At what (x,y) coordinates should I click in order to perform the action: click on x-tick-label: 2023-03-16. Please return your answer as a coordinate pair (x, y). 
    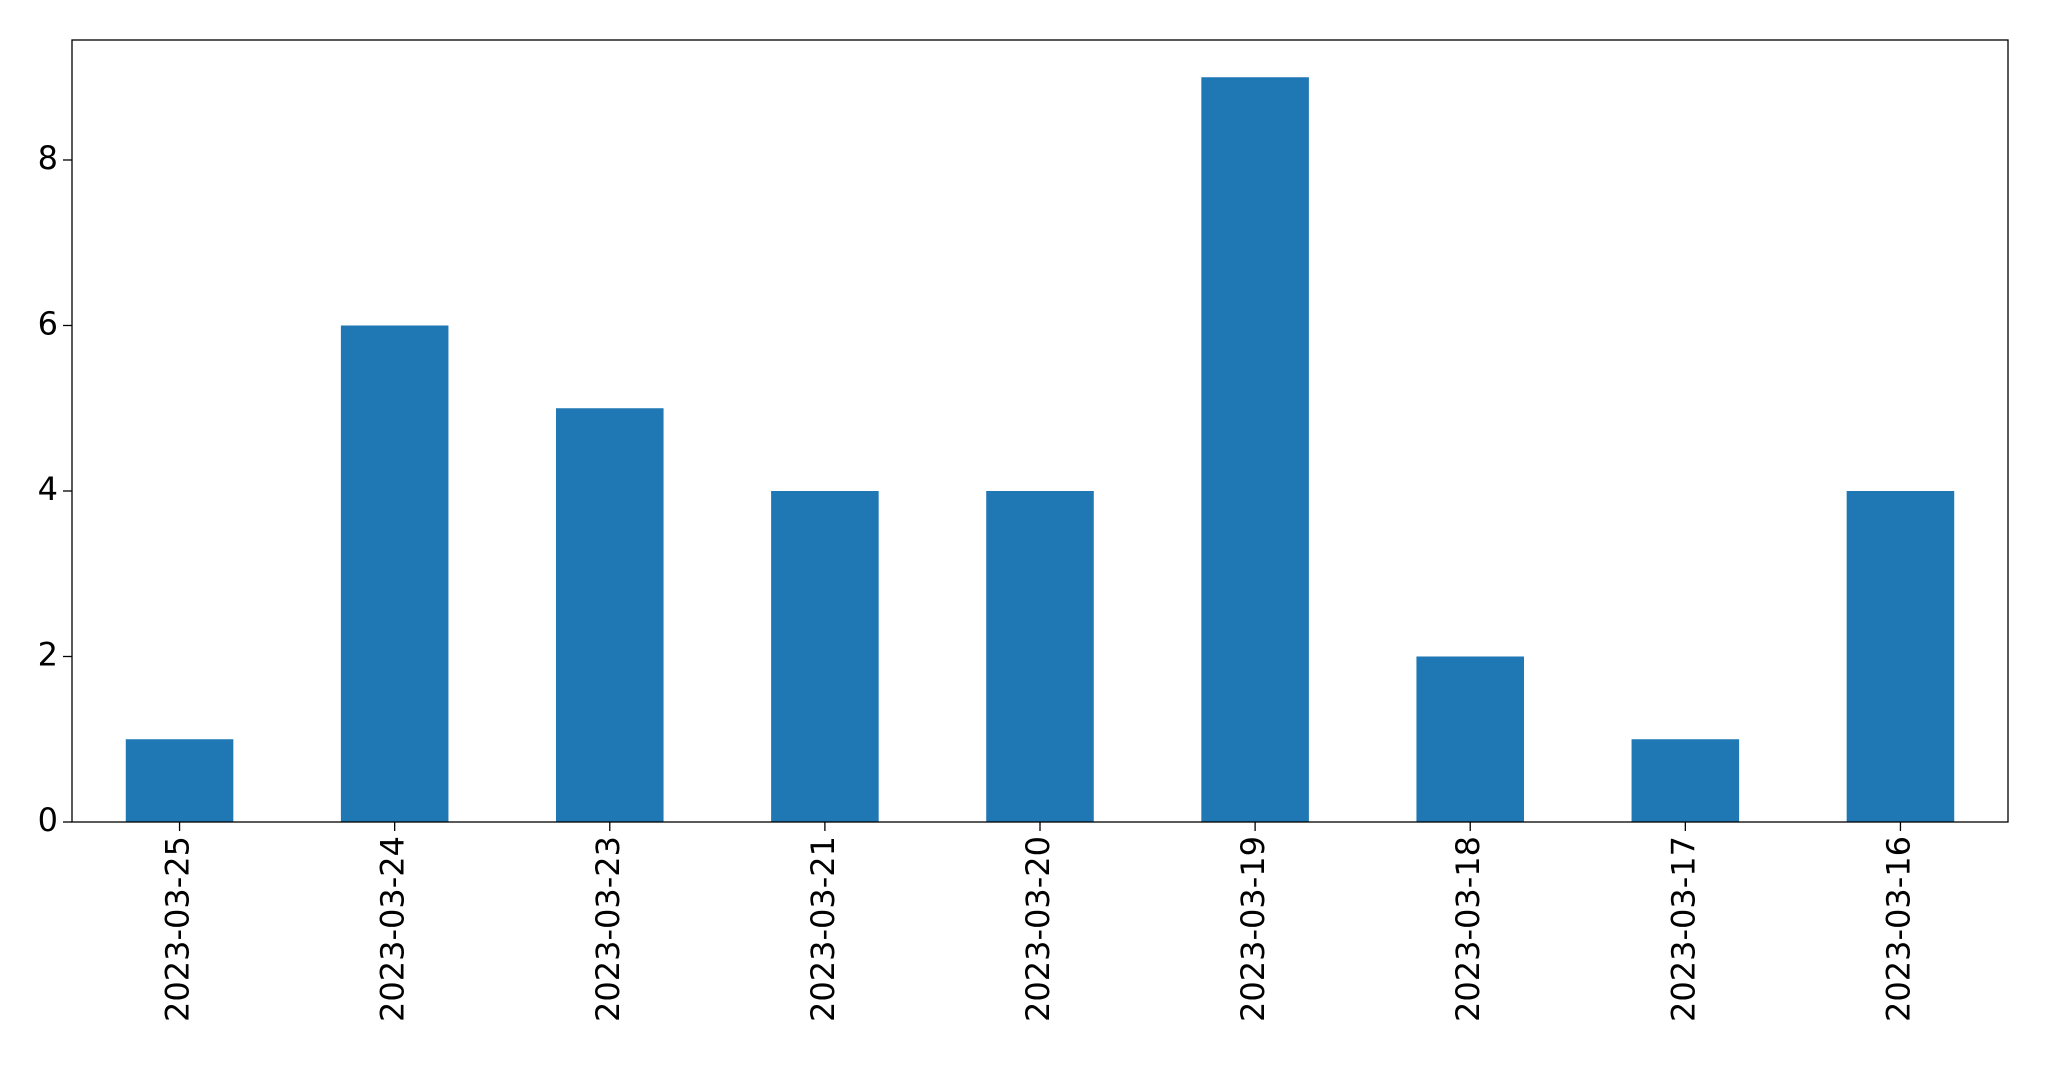
    Looking at the image, I should click on (1898, 929).